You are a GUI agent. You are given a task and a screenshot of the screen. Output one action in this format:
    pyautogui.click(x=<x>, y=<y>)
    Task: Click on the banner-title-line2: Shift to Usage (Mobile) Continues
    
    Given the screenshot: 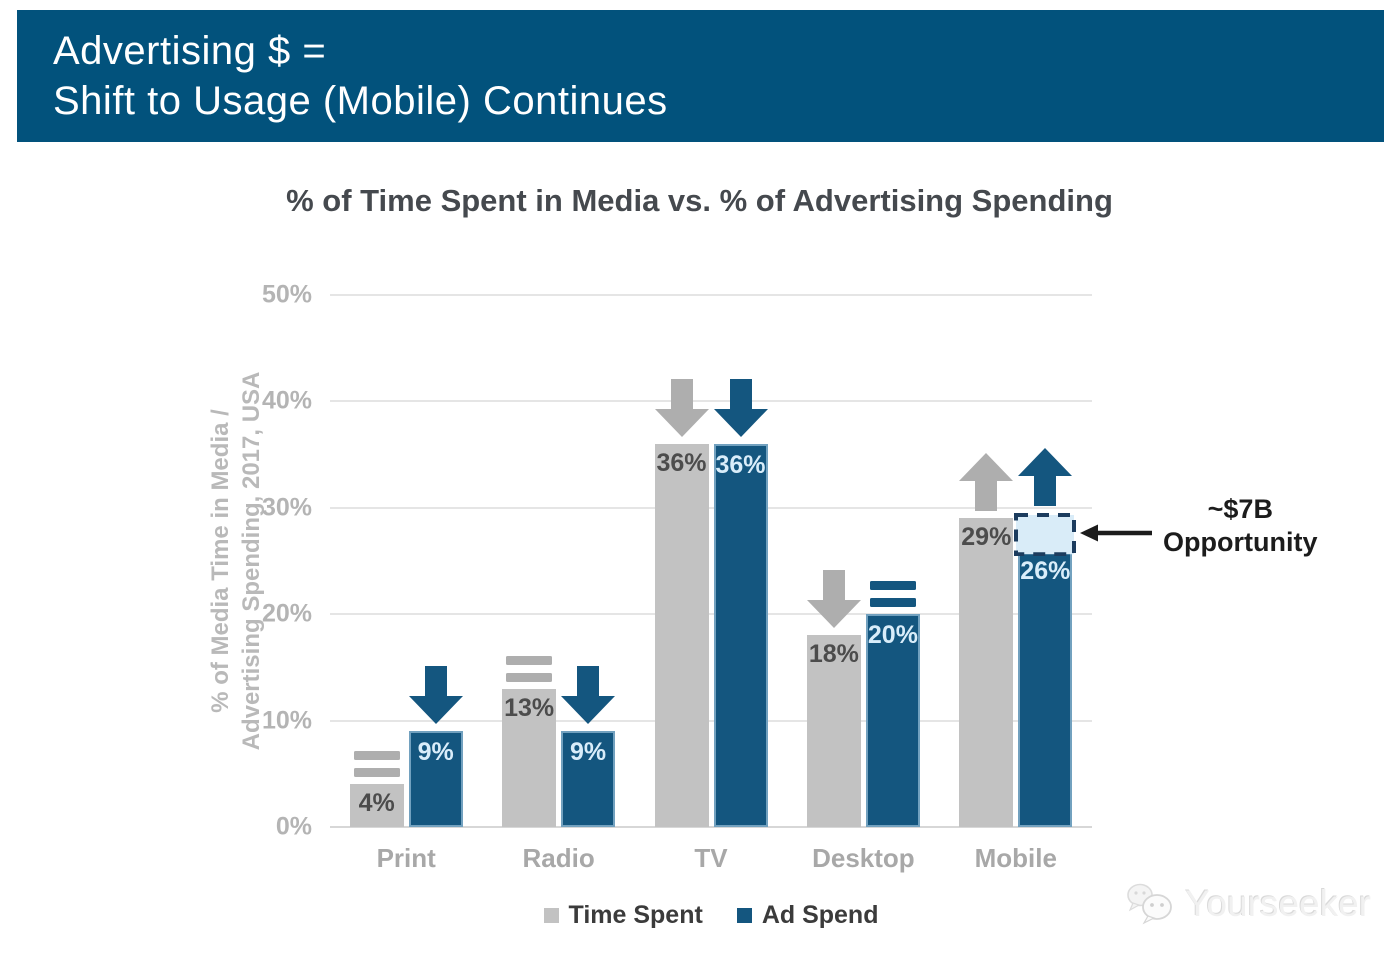 What is the action you would take?
    pyautogui.click(x=360, y=101)
    